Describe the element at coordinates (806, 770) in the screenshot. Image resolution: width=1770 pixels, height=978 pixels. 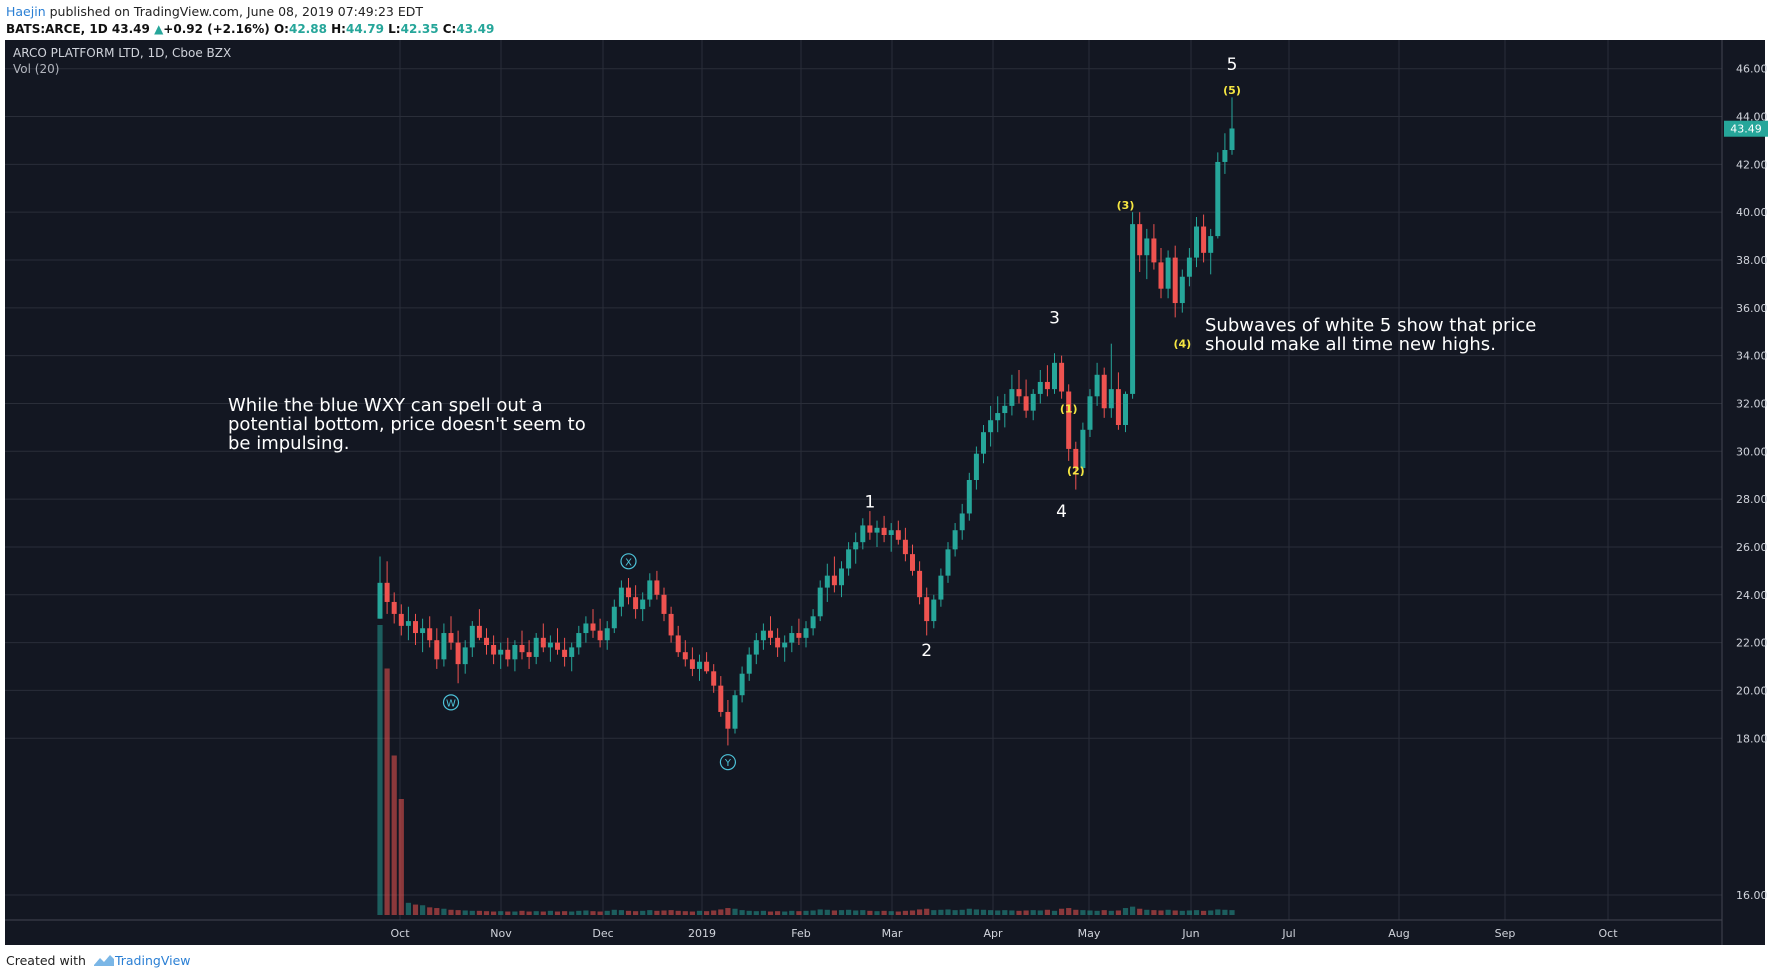
I see `volume-bars` at that location.